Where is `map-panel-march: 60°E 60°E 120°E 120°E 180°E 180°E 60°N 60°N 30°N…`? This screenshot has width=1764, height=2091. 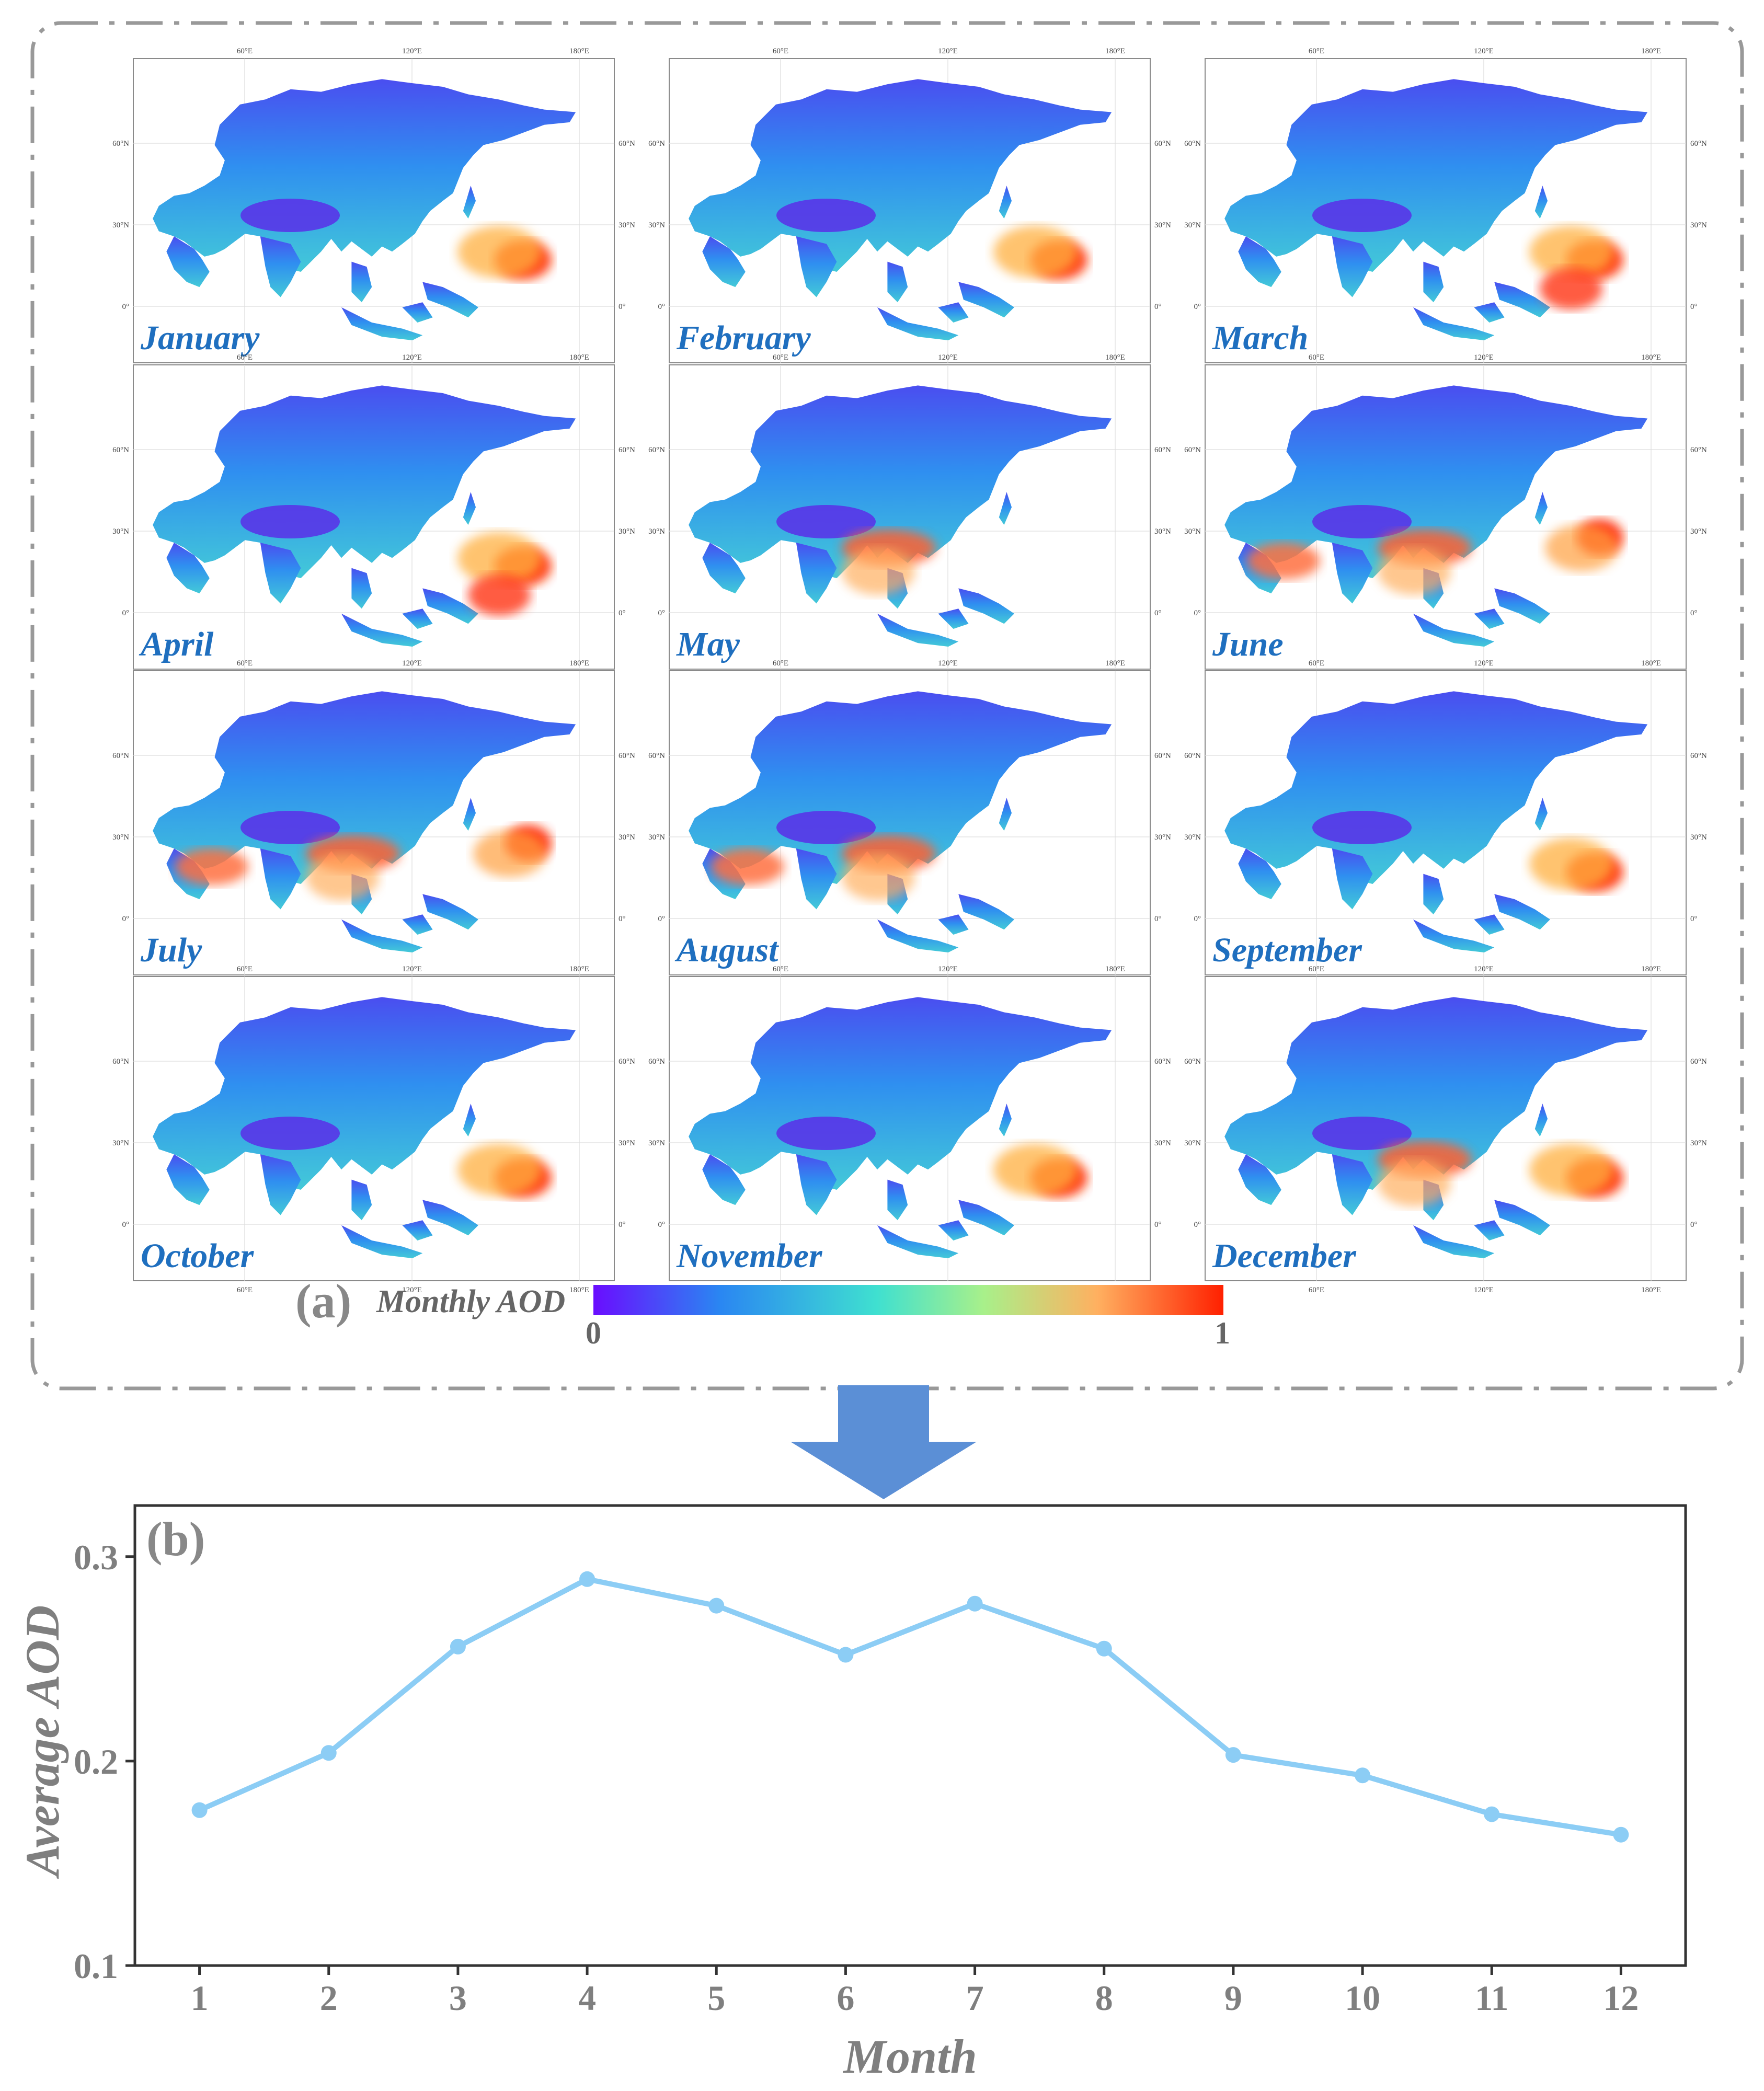
map-panel-march: 60°E 60°E 120°E 120°E 180°E 180°E 60°N 60°N 30°N… is located at coordinates (1446, 211).